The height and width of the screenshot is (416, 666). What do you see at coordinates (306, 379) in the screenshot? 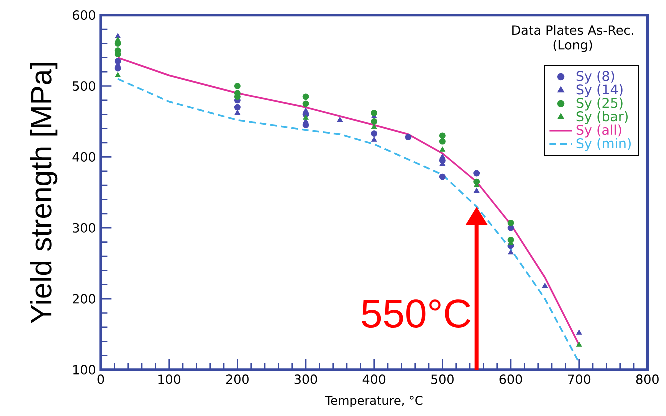
I see `x-tick-label: 300` at bounding box center [306, 379].